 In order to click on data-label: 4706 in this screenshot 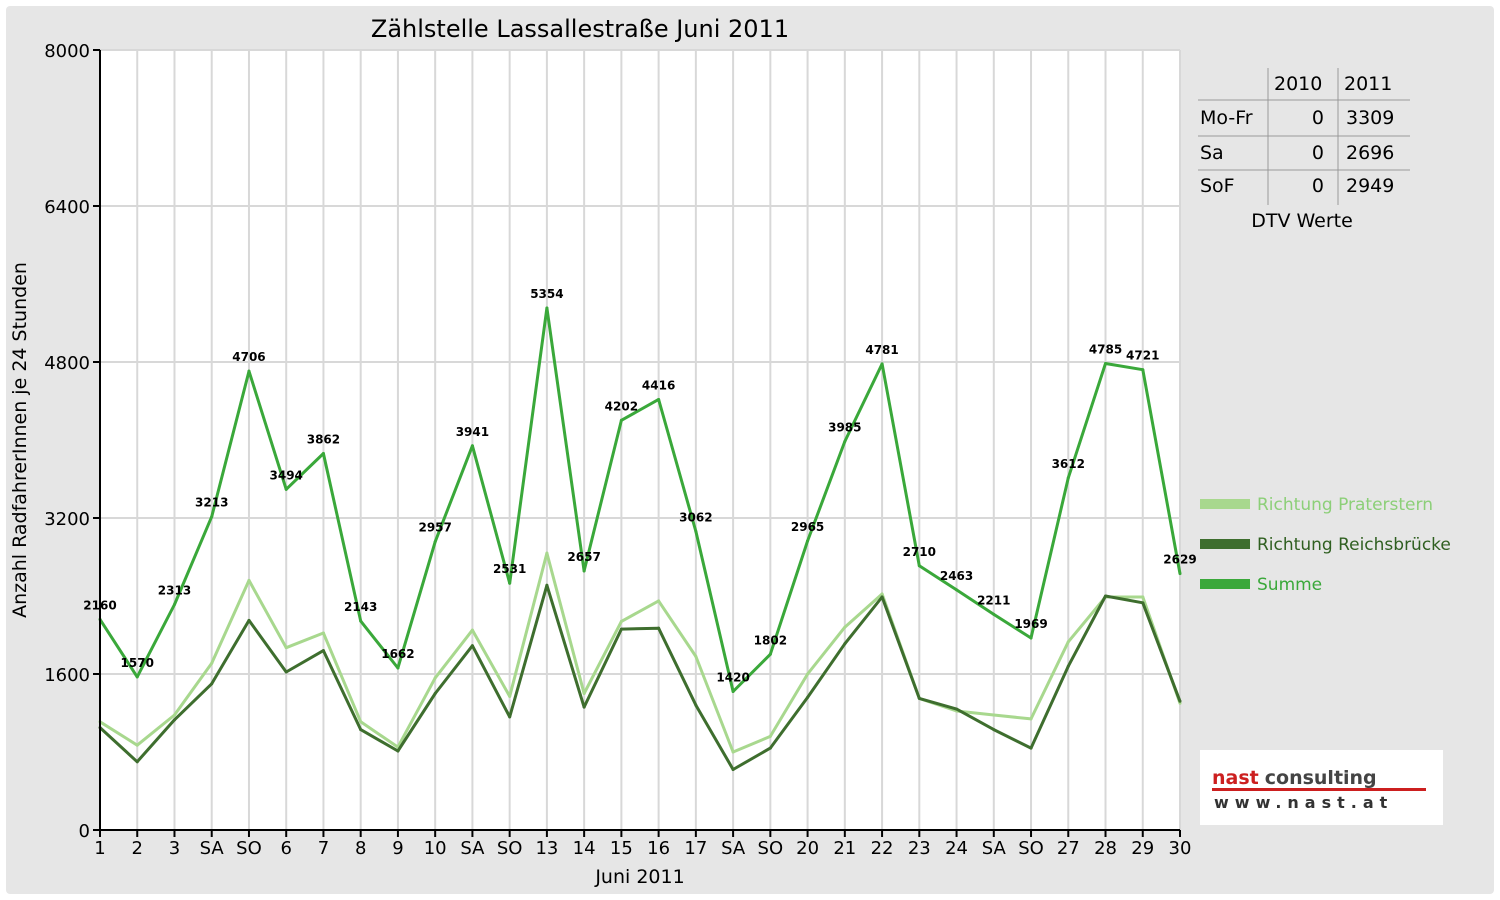, I will do `click(248, 357)`.